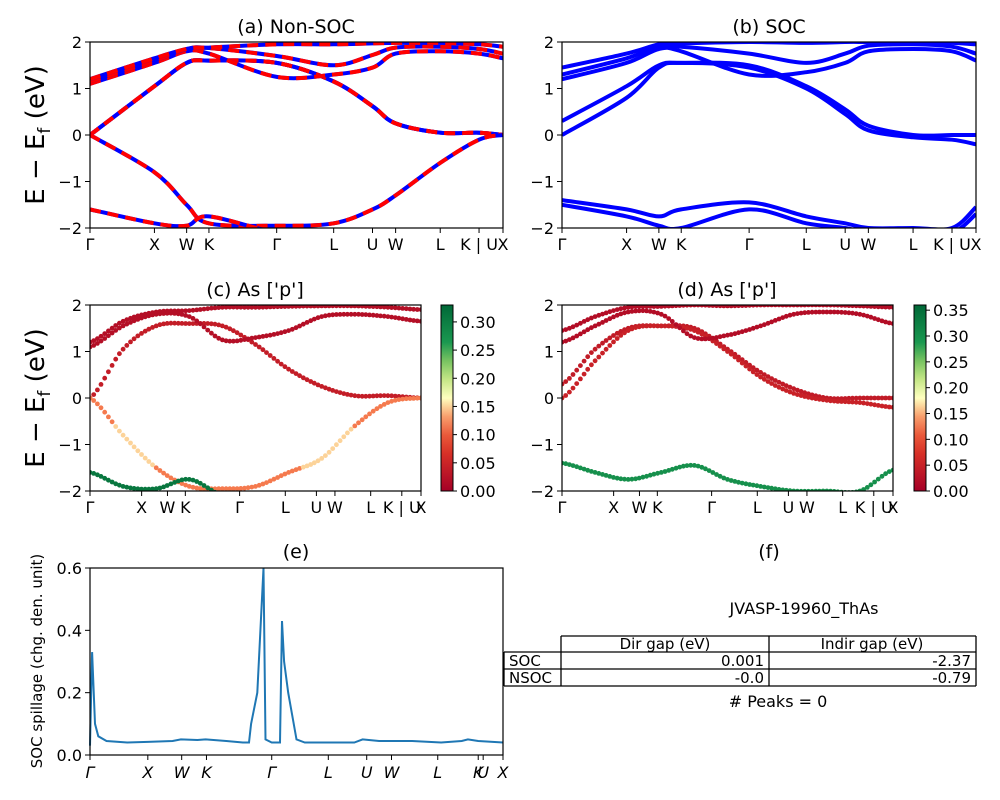 The image size is (1000, 800). I want to click on energy-ylabel-top: E − Ef (eV), so click(38, 135).